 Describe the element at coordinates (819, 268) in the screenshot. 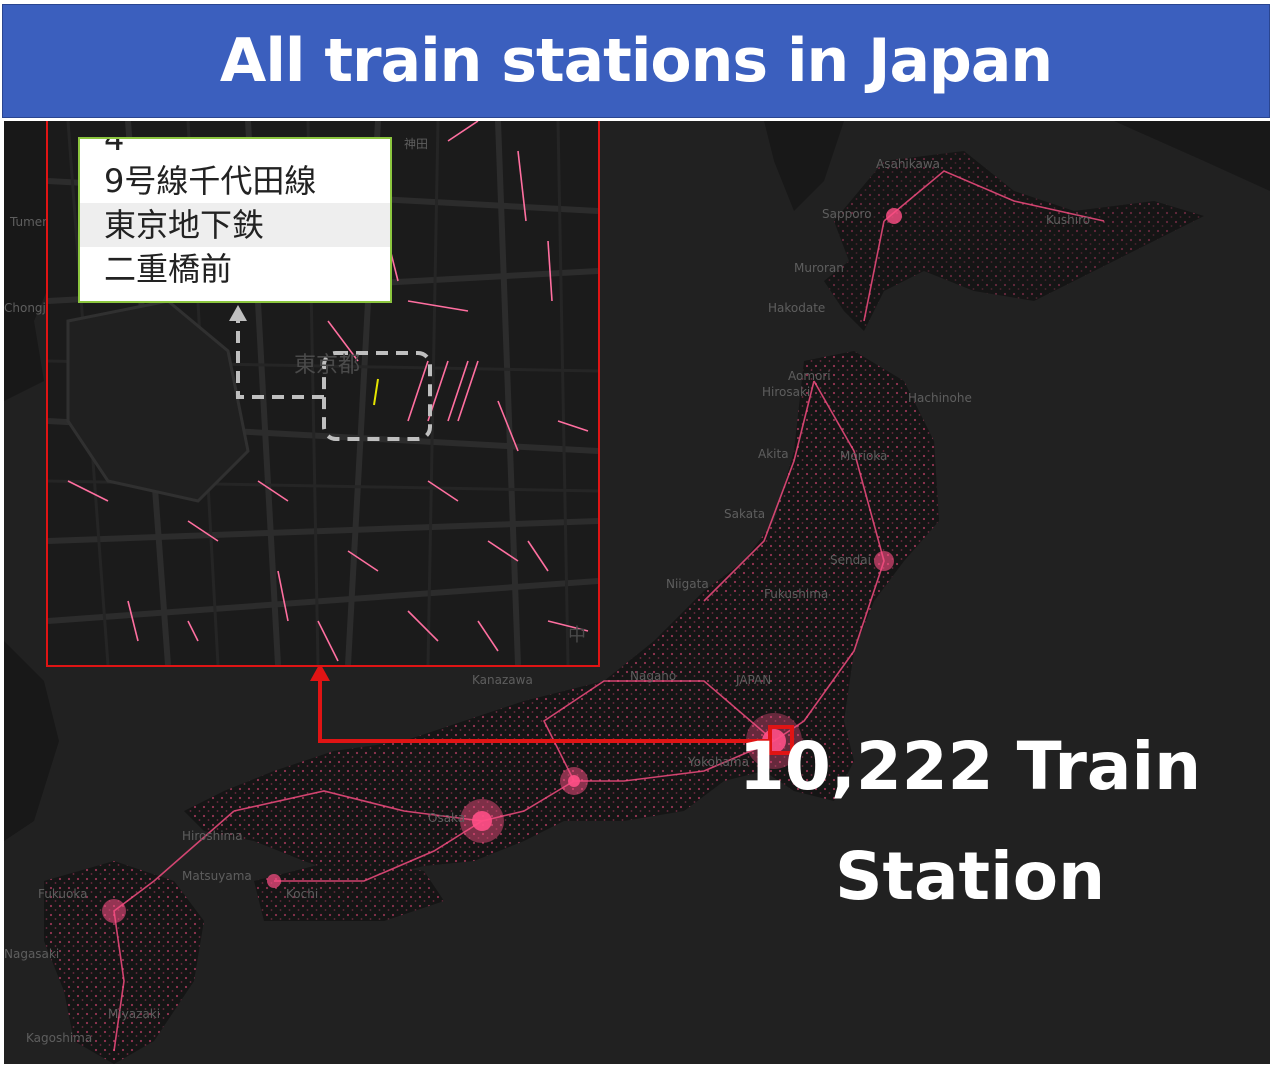

I see `place-label: Muroran` at that location.